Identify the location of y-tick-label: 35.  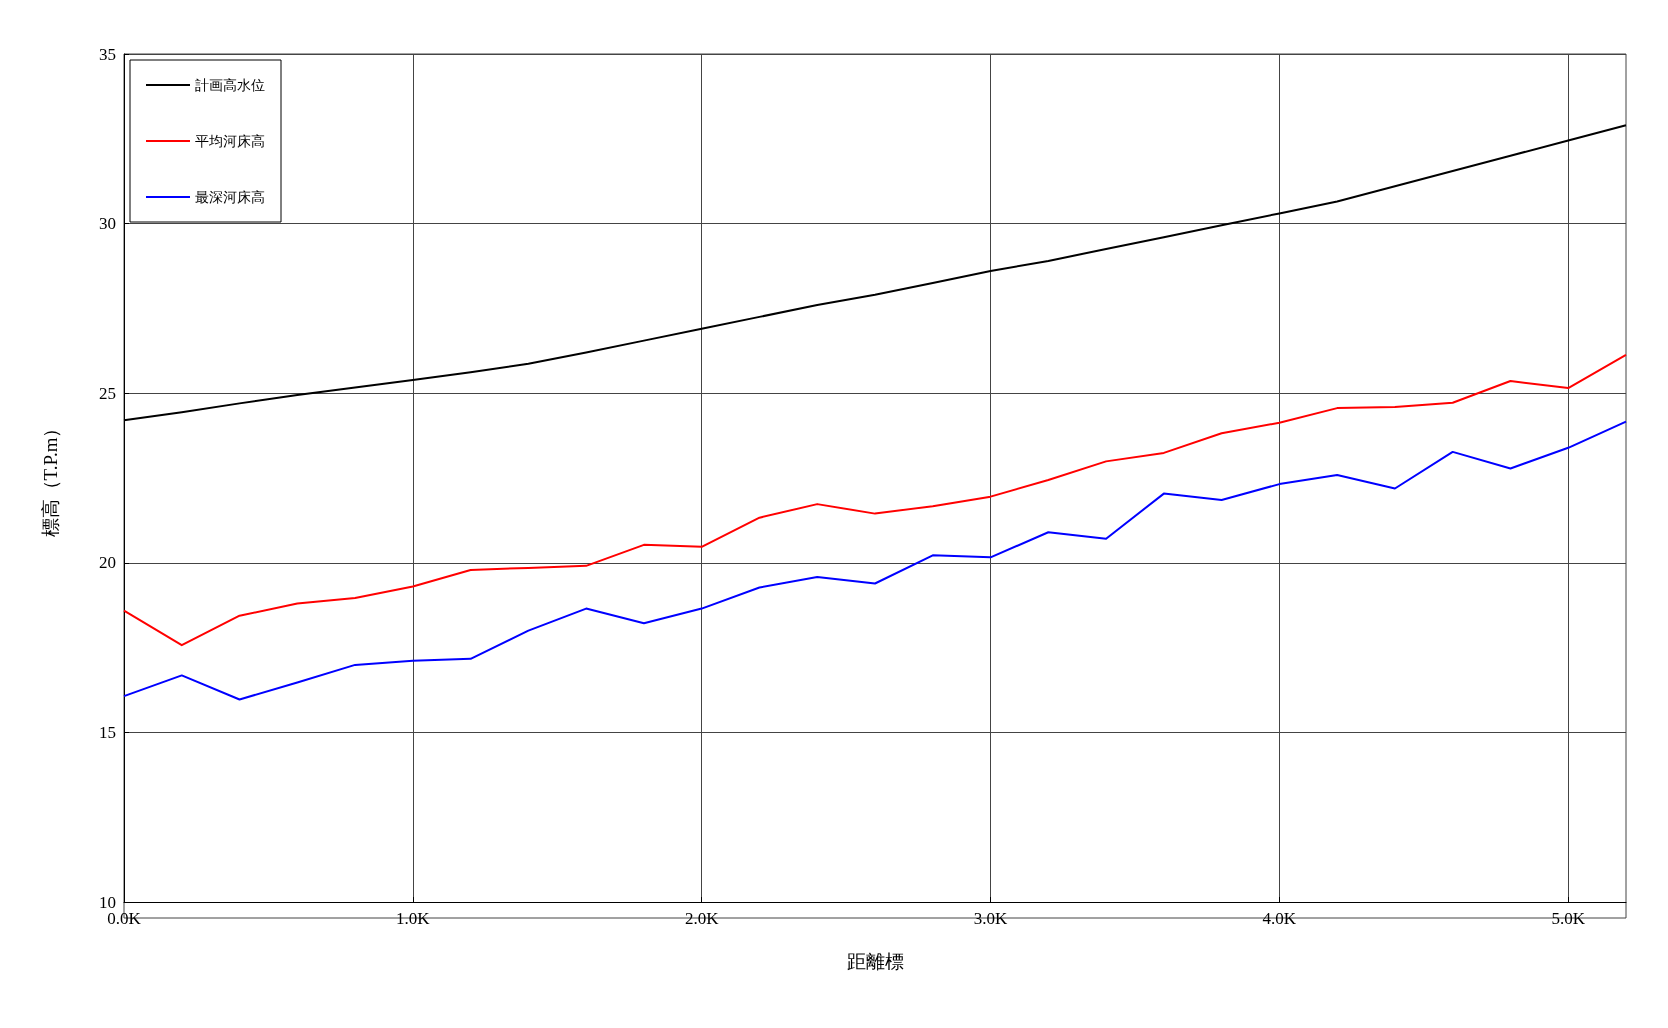
(107, 54).